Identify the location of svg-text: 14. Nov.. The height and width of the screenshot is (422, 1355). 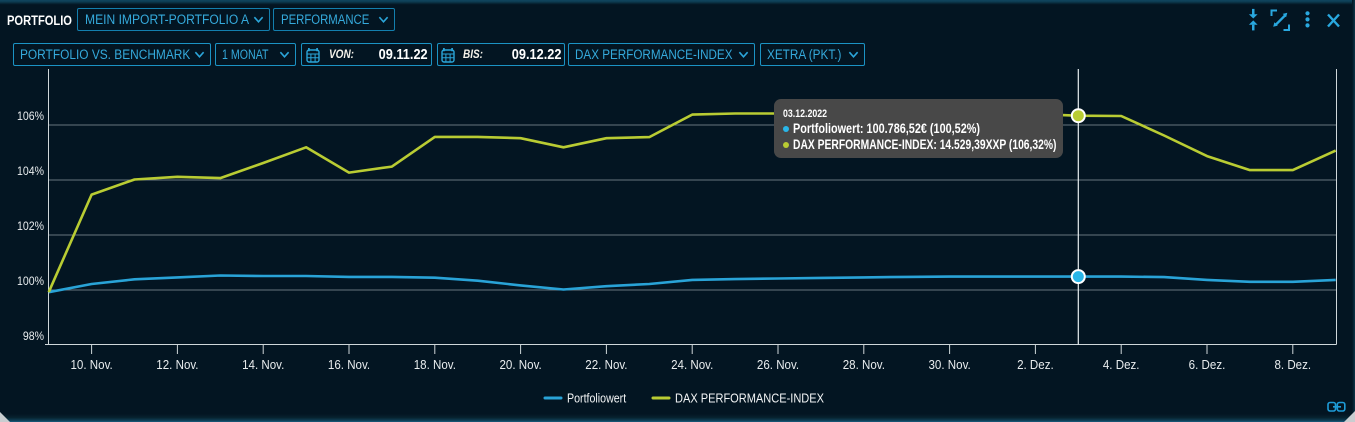
(263, 364).